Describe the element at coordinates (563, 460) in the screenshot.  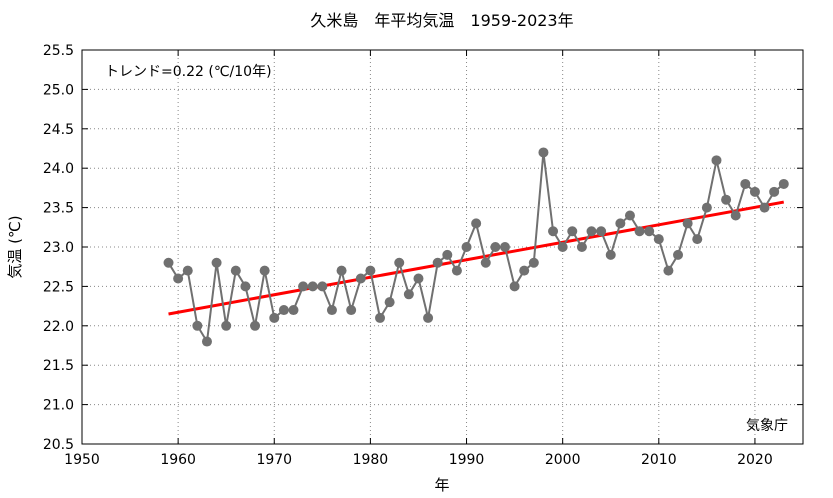
I see `x-tick-label: 2000` at that location.